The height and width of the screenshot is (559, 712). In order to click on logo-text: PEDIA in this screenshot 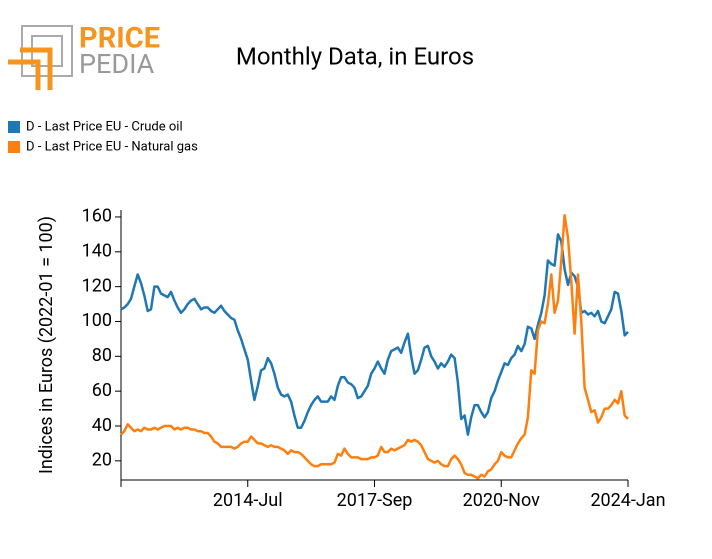, I will do `click(117, 64)`.